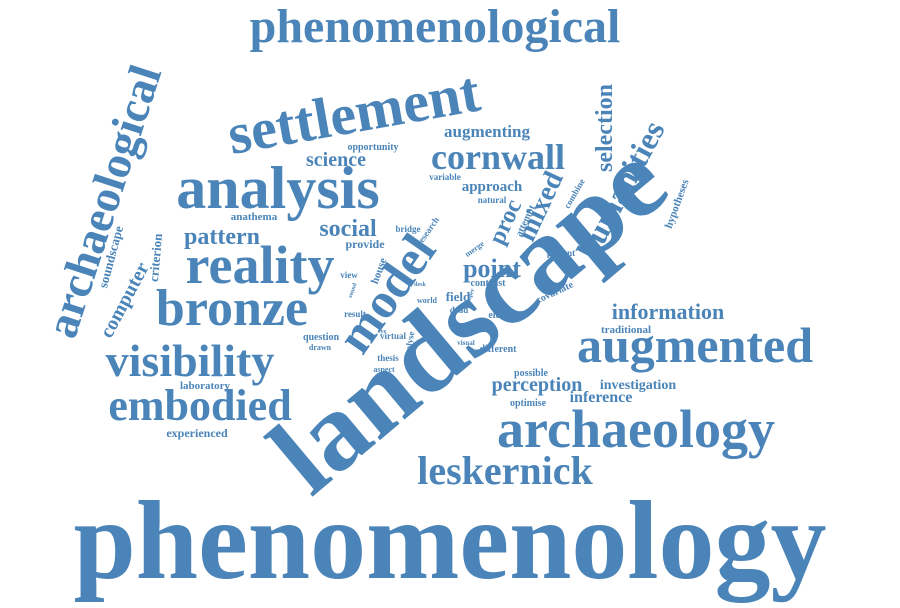 The width and height of the screenshot is (900, 608). What do you see at coordinates (498, 157) in the screenshot?
I see `word-cornwall: cornwall` at bounding box center [498, 157].